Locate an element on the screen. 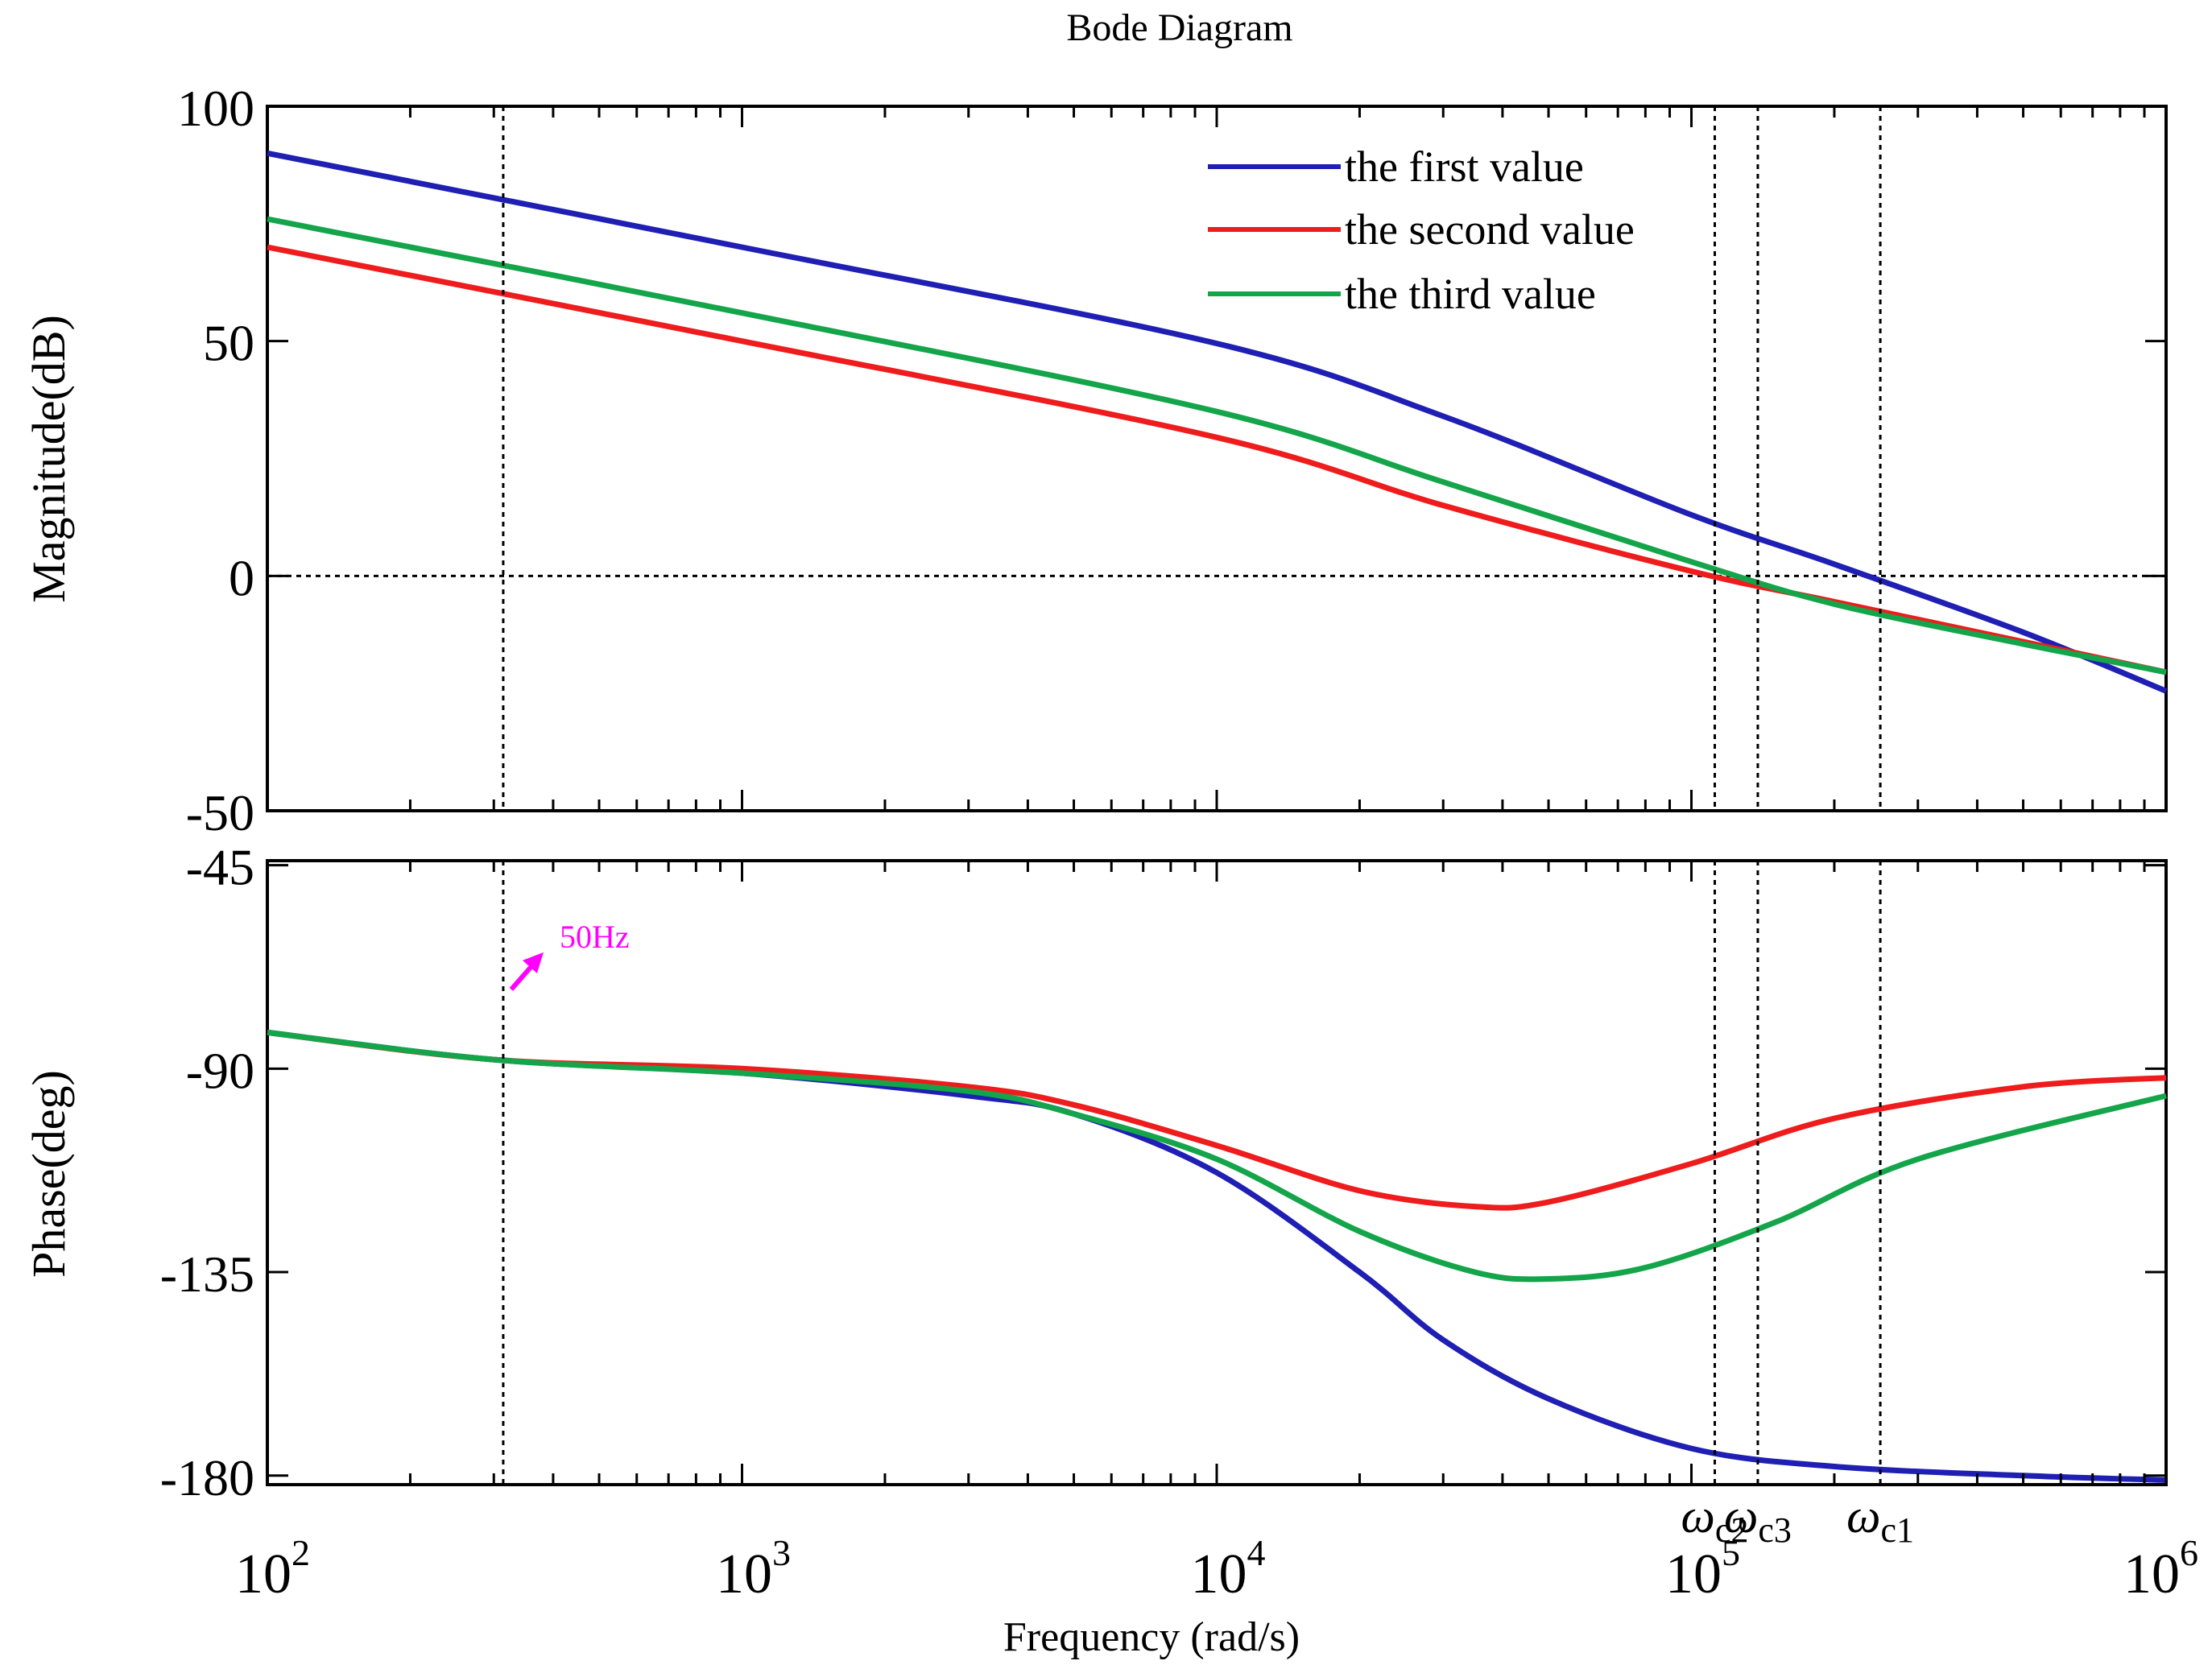  omega-subscript: c3 is located at coordinates (1775, 1530).